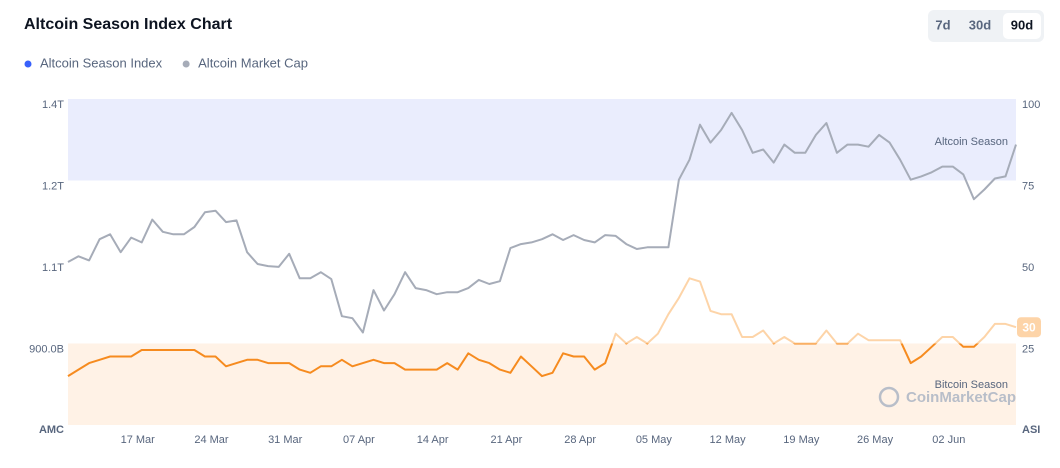 Image resolution: width=1060 pixels, height=468 pixels. I want to click on y-tick-label: 1.1T, so click(53, 268).